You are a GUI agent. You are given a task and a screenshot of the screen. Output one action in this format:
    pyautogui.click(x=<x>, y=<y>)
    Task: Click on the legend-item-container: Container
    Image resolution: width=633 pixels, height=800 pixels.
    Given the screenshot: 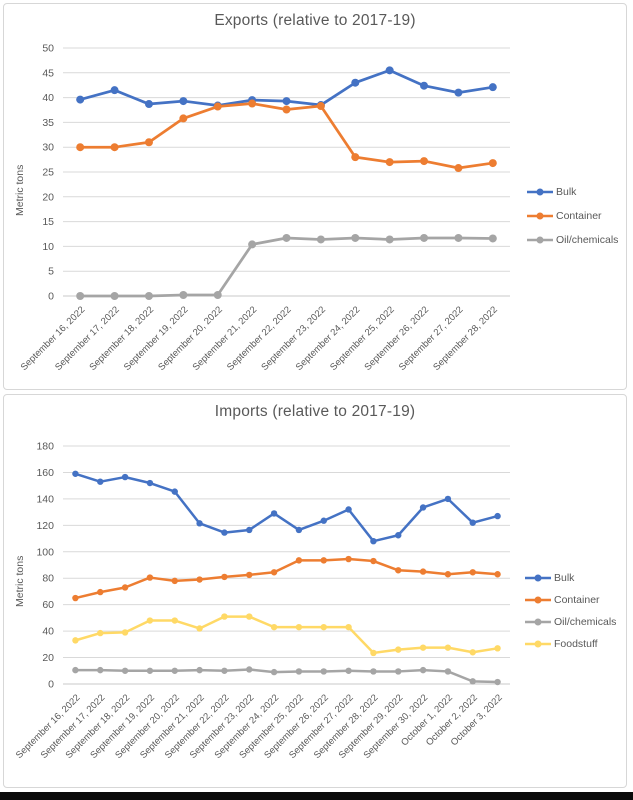 What is the action you would take?
    pyautogui.click(x=572, y=216)
    